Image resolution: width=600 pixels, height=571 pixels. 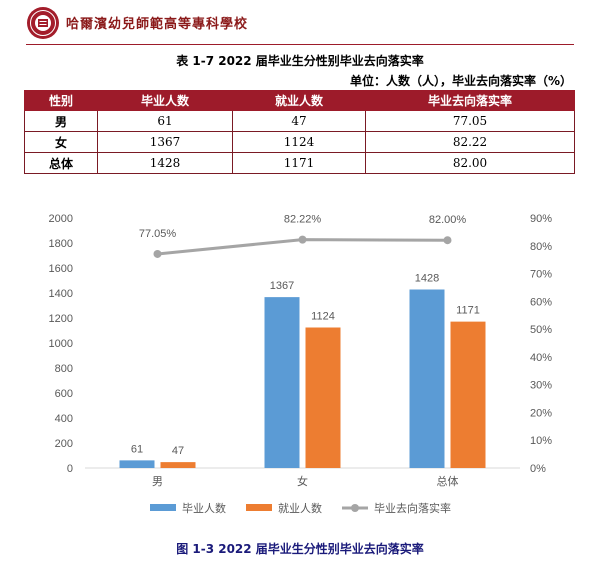 What do you see at coordinates (541, 386) in the screenshot?
I see `y-right-tick-label: 30%` at bounding box center [541, 386].